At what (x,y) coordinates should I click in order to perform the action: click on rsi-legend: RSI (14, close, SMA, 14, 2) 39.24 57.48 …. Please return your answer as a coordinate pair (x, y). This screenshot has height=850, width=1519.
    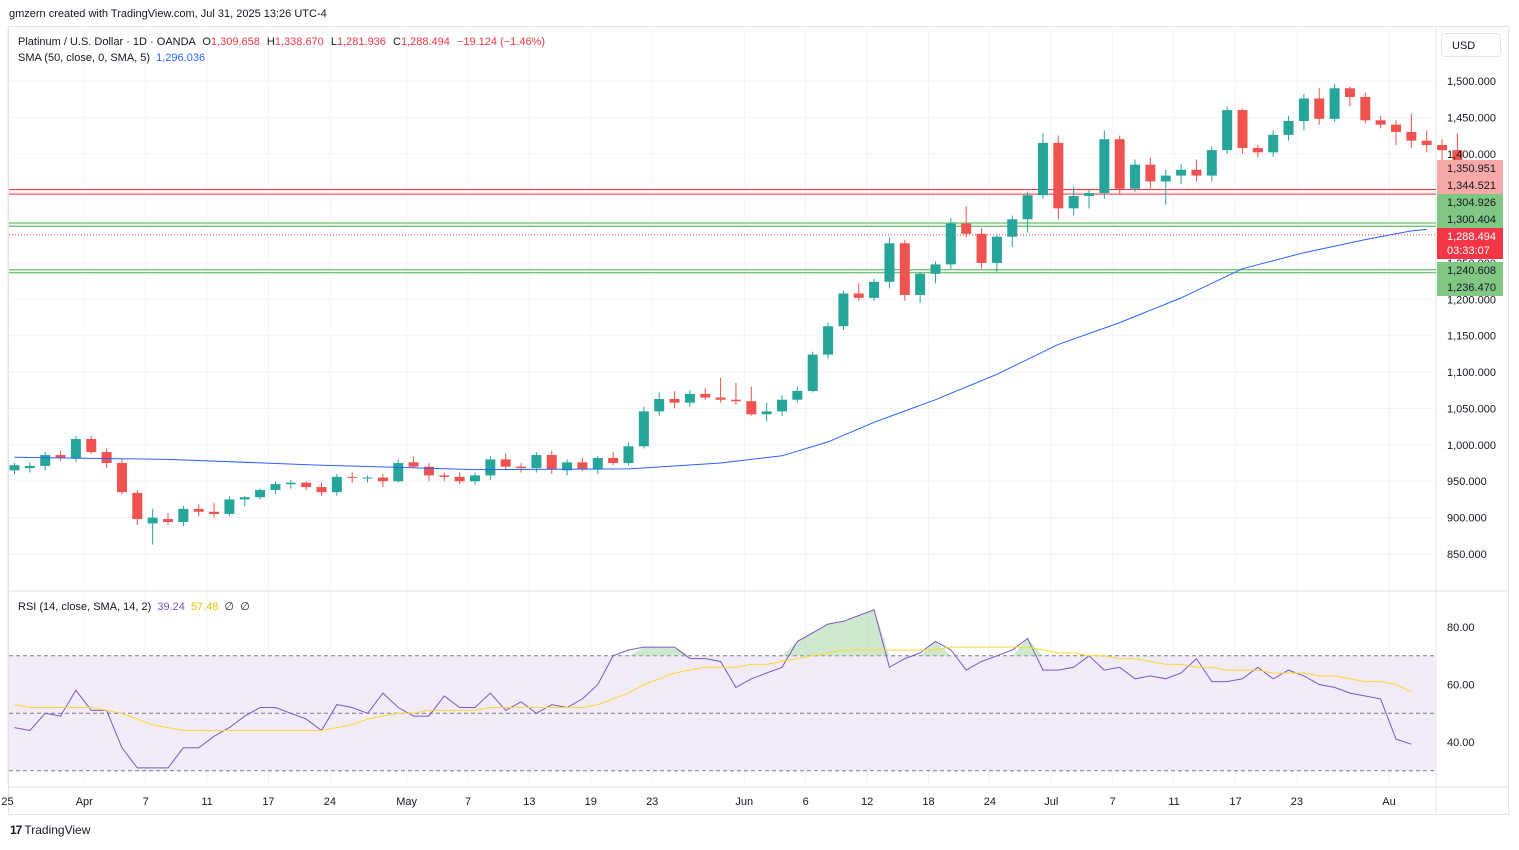
    Looking at the image, I should click on (134, 606).